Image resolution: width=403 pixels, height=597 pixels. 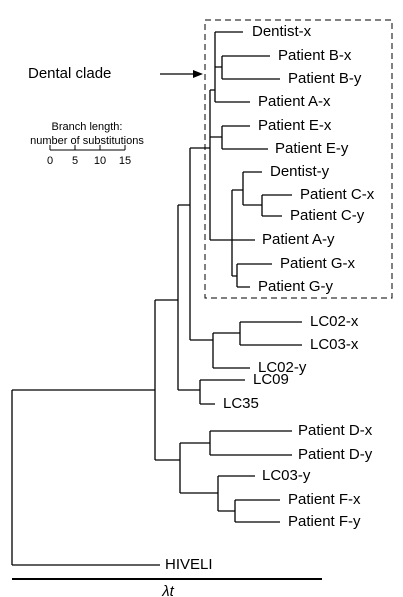 I want to click on scale-subtitle: number of substitutions, so click(x=87, y=141).